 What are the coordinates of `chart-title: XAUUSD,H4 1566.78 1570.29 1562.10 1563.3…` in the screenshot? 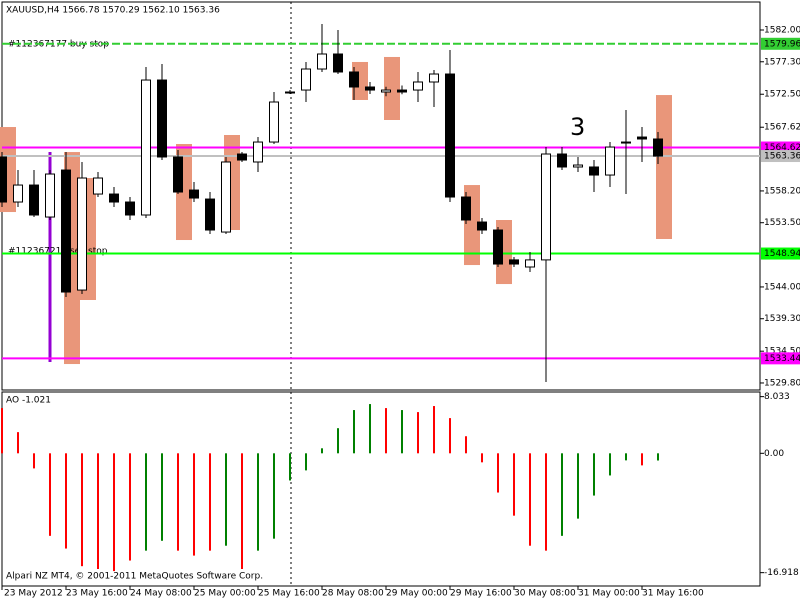 It's located at (113, 11).